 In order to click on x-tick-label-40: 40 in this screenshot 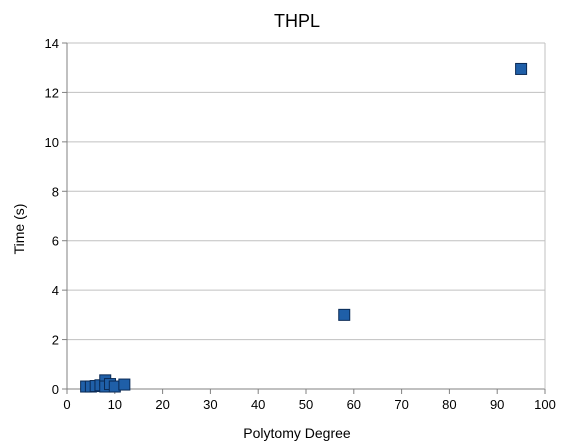, I will do `click(258, 404)`.